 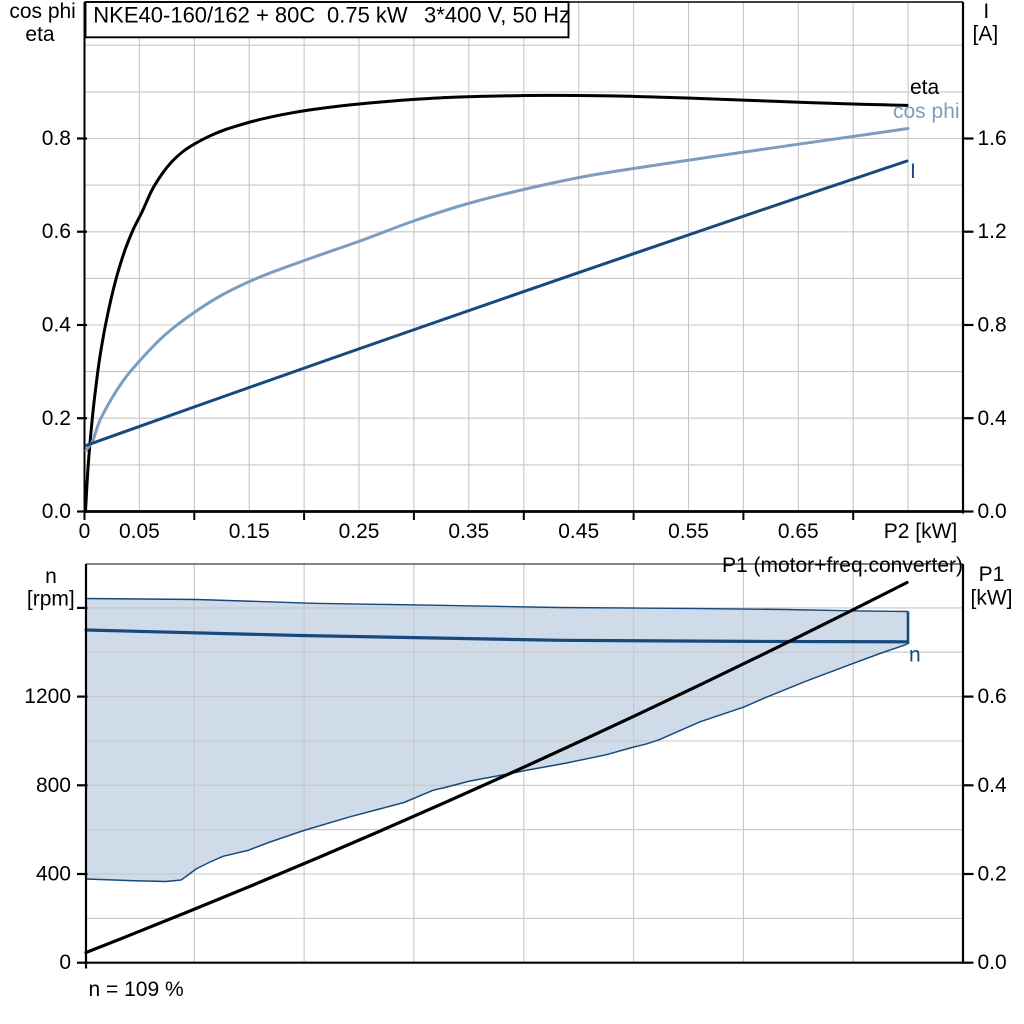 I want to click on svg-text: 3*400 V, 50 Hz, so click(x=497, y=15).